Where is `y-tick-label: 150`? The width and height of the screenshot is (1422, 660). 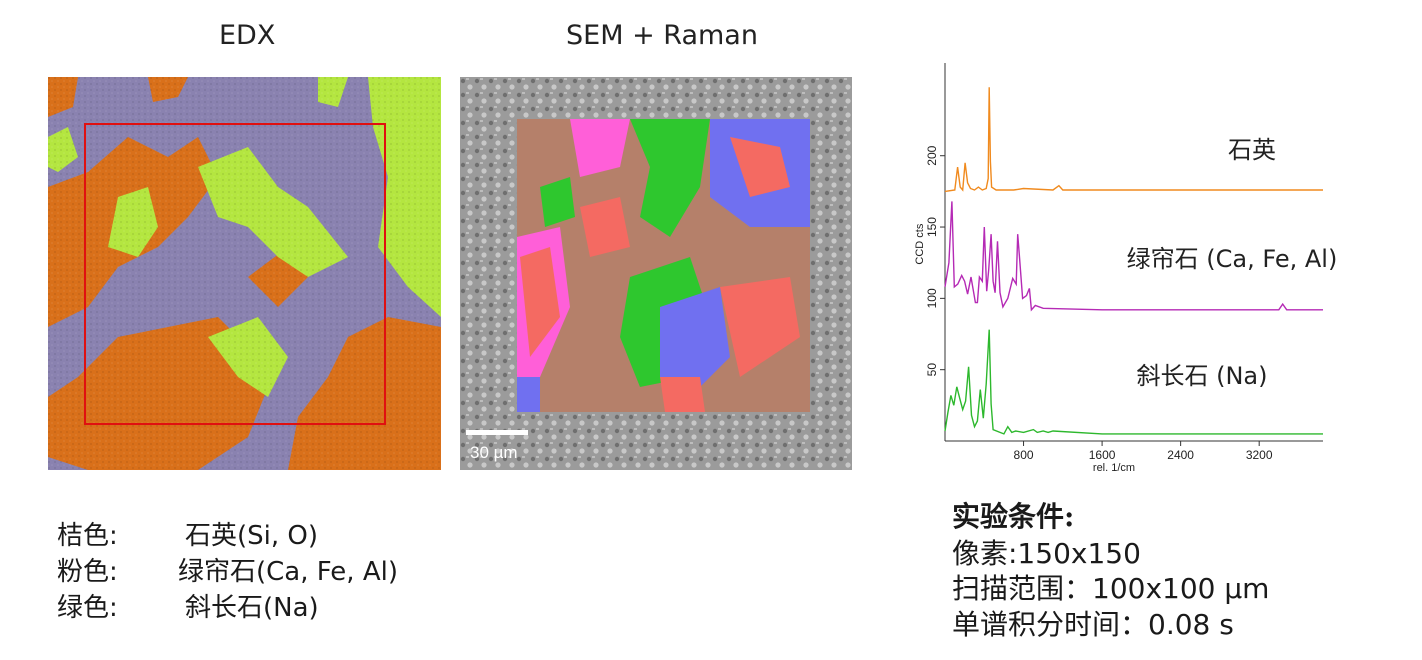
y-tick-label: 150 is located at coordinates (932, 227).